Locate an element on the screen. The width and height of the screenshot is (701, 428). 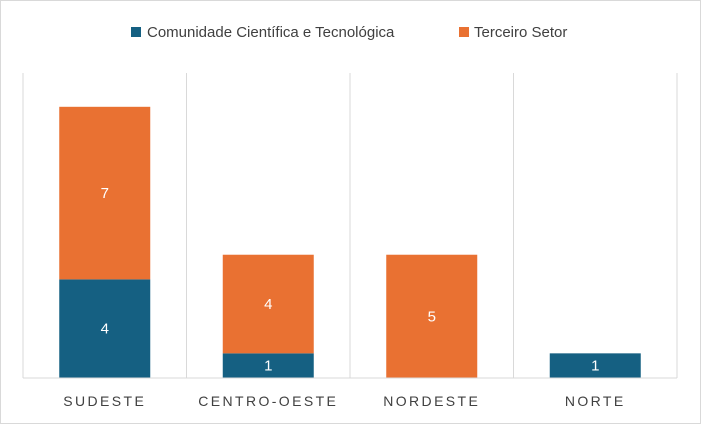
legend-label-2: Terceiro Setor is located at coordinates (520, 32).